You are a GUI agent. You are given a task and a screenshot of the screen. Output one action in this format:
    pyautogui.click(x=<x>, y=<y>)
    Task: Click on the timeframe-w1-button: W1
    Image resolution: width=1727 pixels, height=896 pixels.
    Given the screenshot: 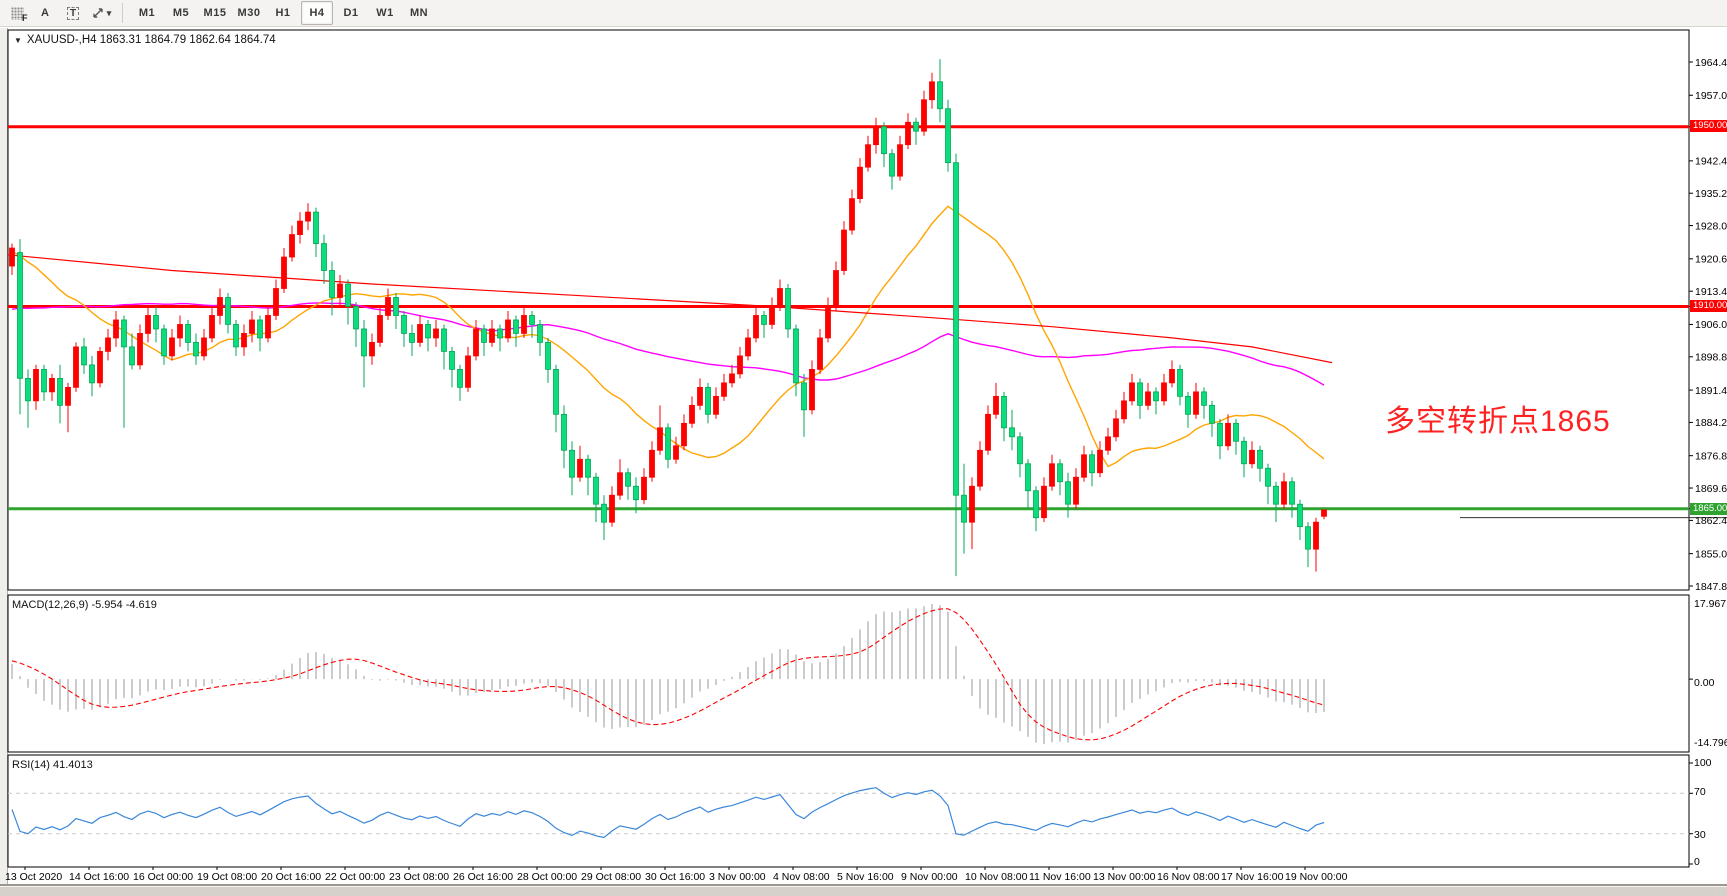 What is the action you would take?
    pyautogui.click(x=385, y=13)
    